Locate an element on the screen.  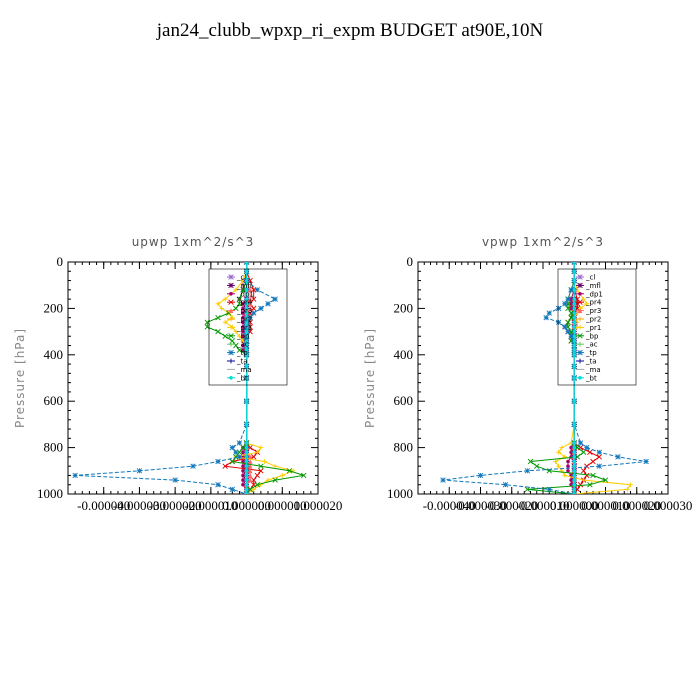
series-line-tp is located at coordinates (544, 378).